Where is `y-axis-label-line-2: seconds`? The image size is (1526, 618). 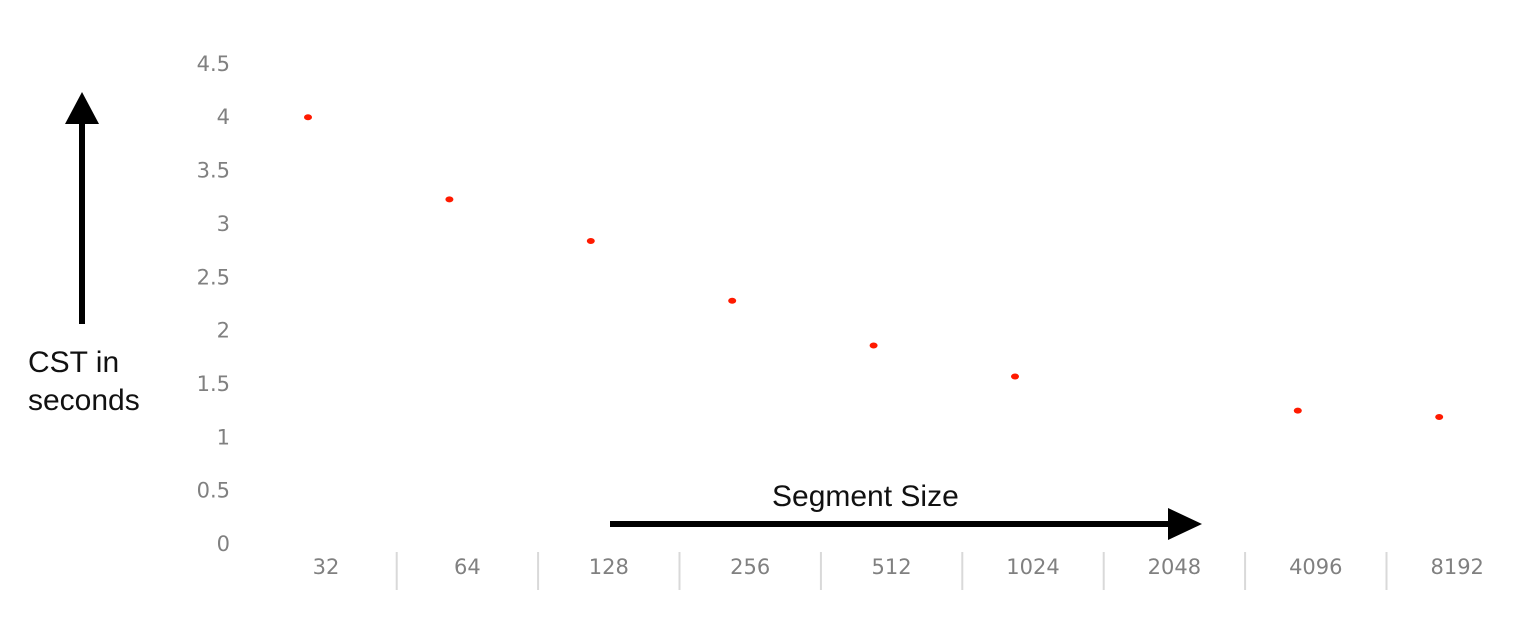 y-axis-label-line-2: seconds is located at coordinates (84, 400).